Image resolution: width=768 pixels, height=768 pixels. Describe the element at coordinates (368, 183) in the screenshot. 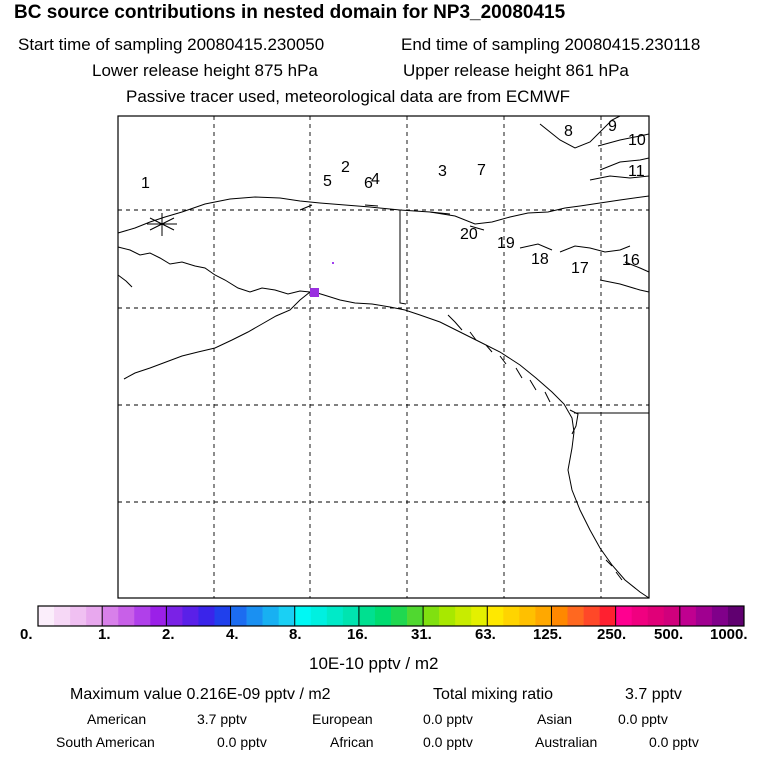

I see `marker-6: 6` at that location.